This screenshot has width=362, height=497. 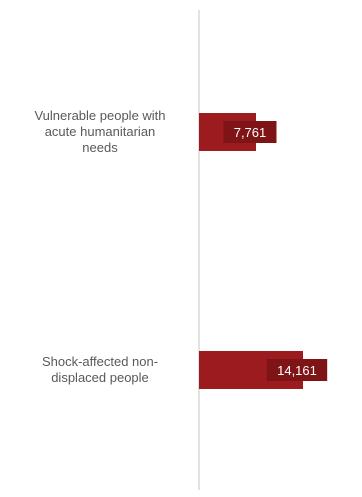 I want to click on value-label-0: 7,761, so click(x=250, y=132).